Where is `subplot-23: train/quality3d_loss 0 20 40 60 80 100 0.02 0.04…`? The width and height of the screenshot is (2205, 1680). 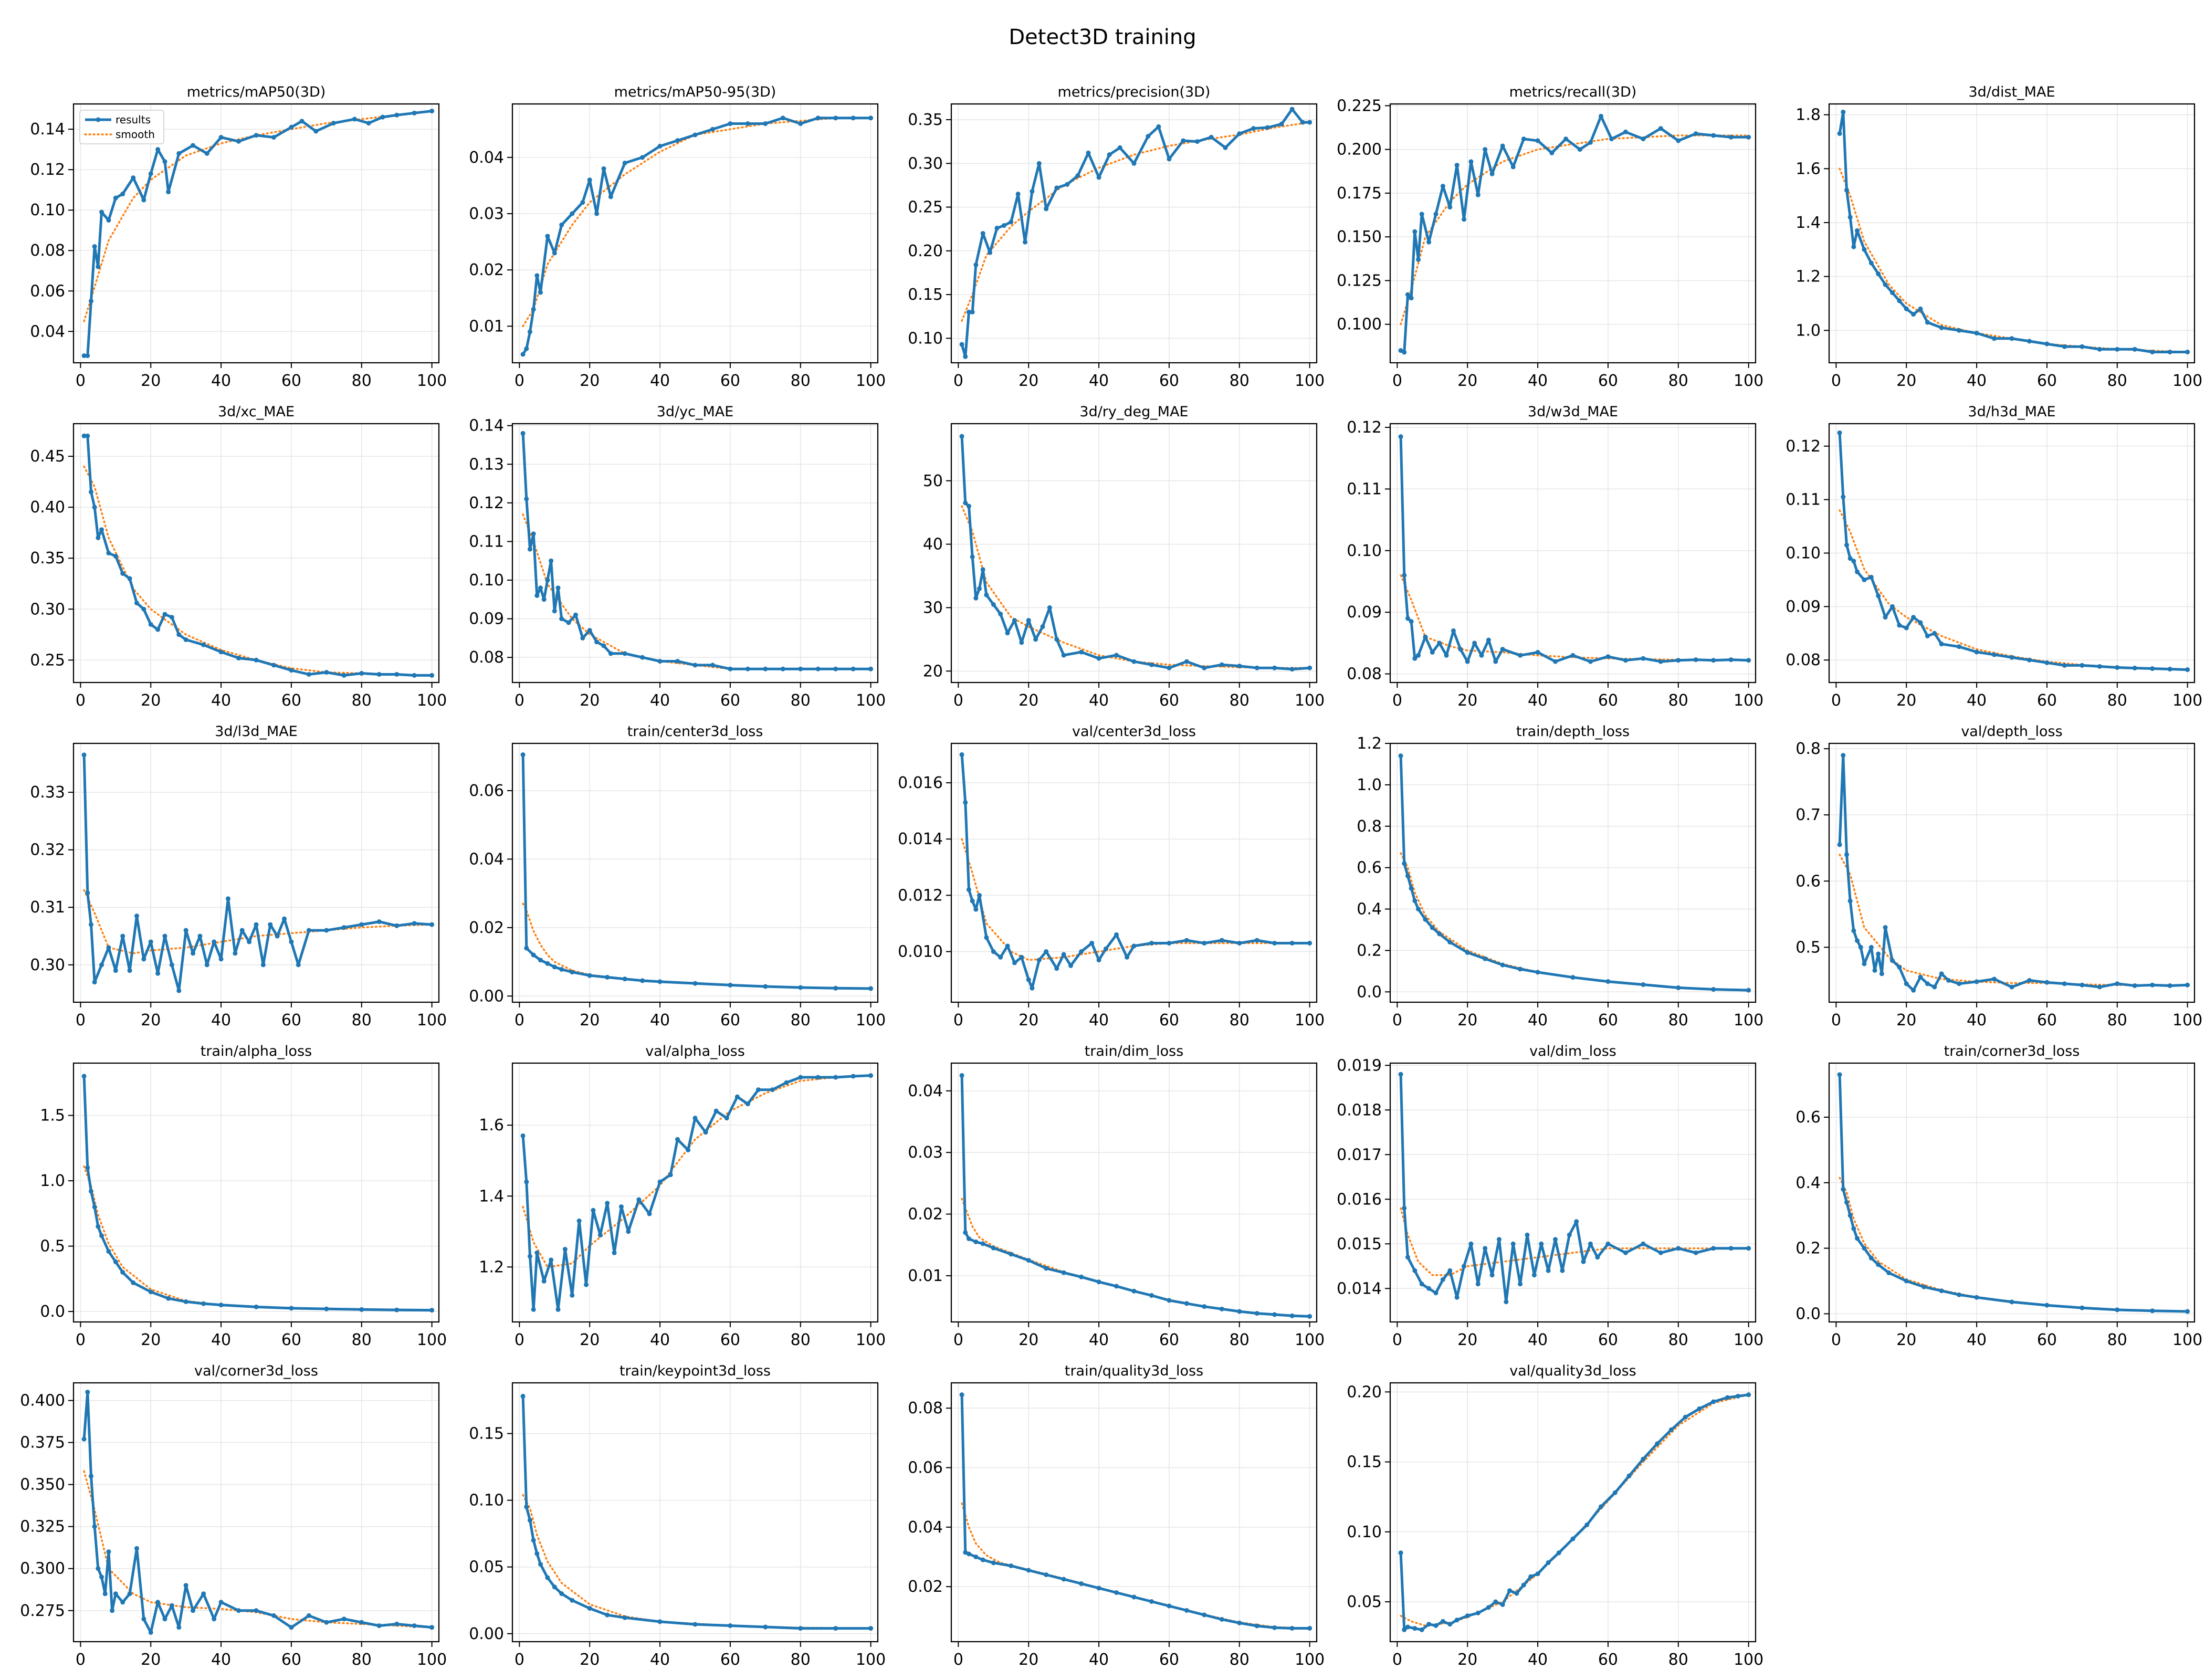
subplot-23: train/quality3d_loss 0 20 40 60 80 100 0.02 0.04… is located at coordinates (1116, 1516).